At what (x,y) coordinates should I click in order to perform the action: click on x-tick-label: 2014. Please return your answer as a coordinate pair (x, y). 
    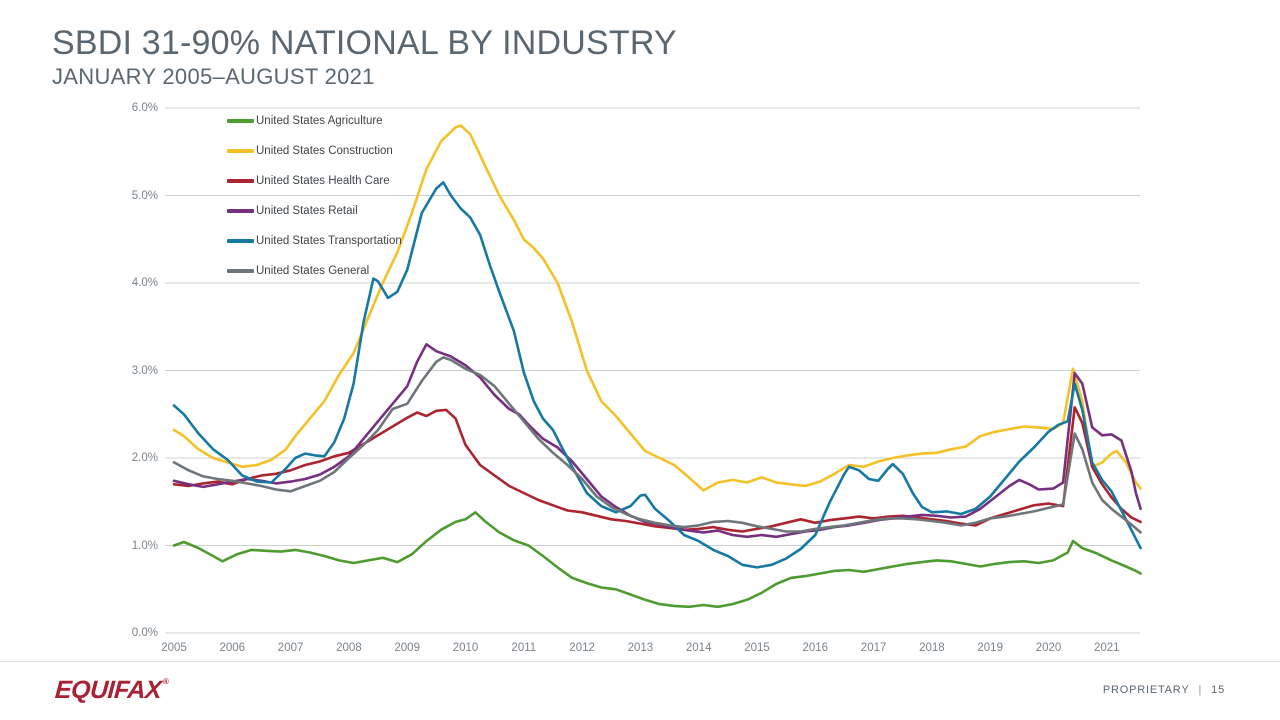
    Looking at the image, I should click on (698, 648).